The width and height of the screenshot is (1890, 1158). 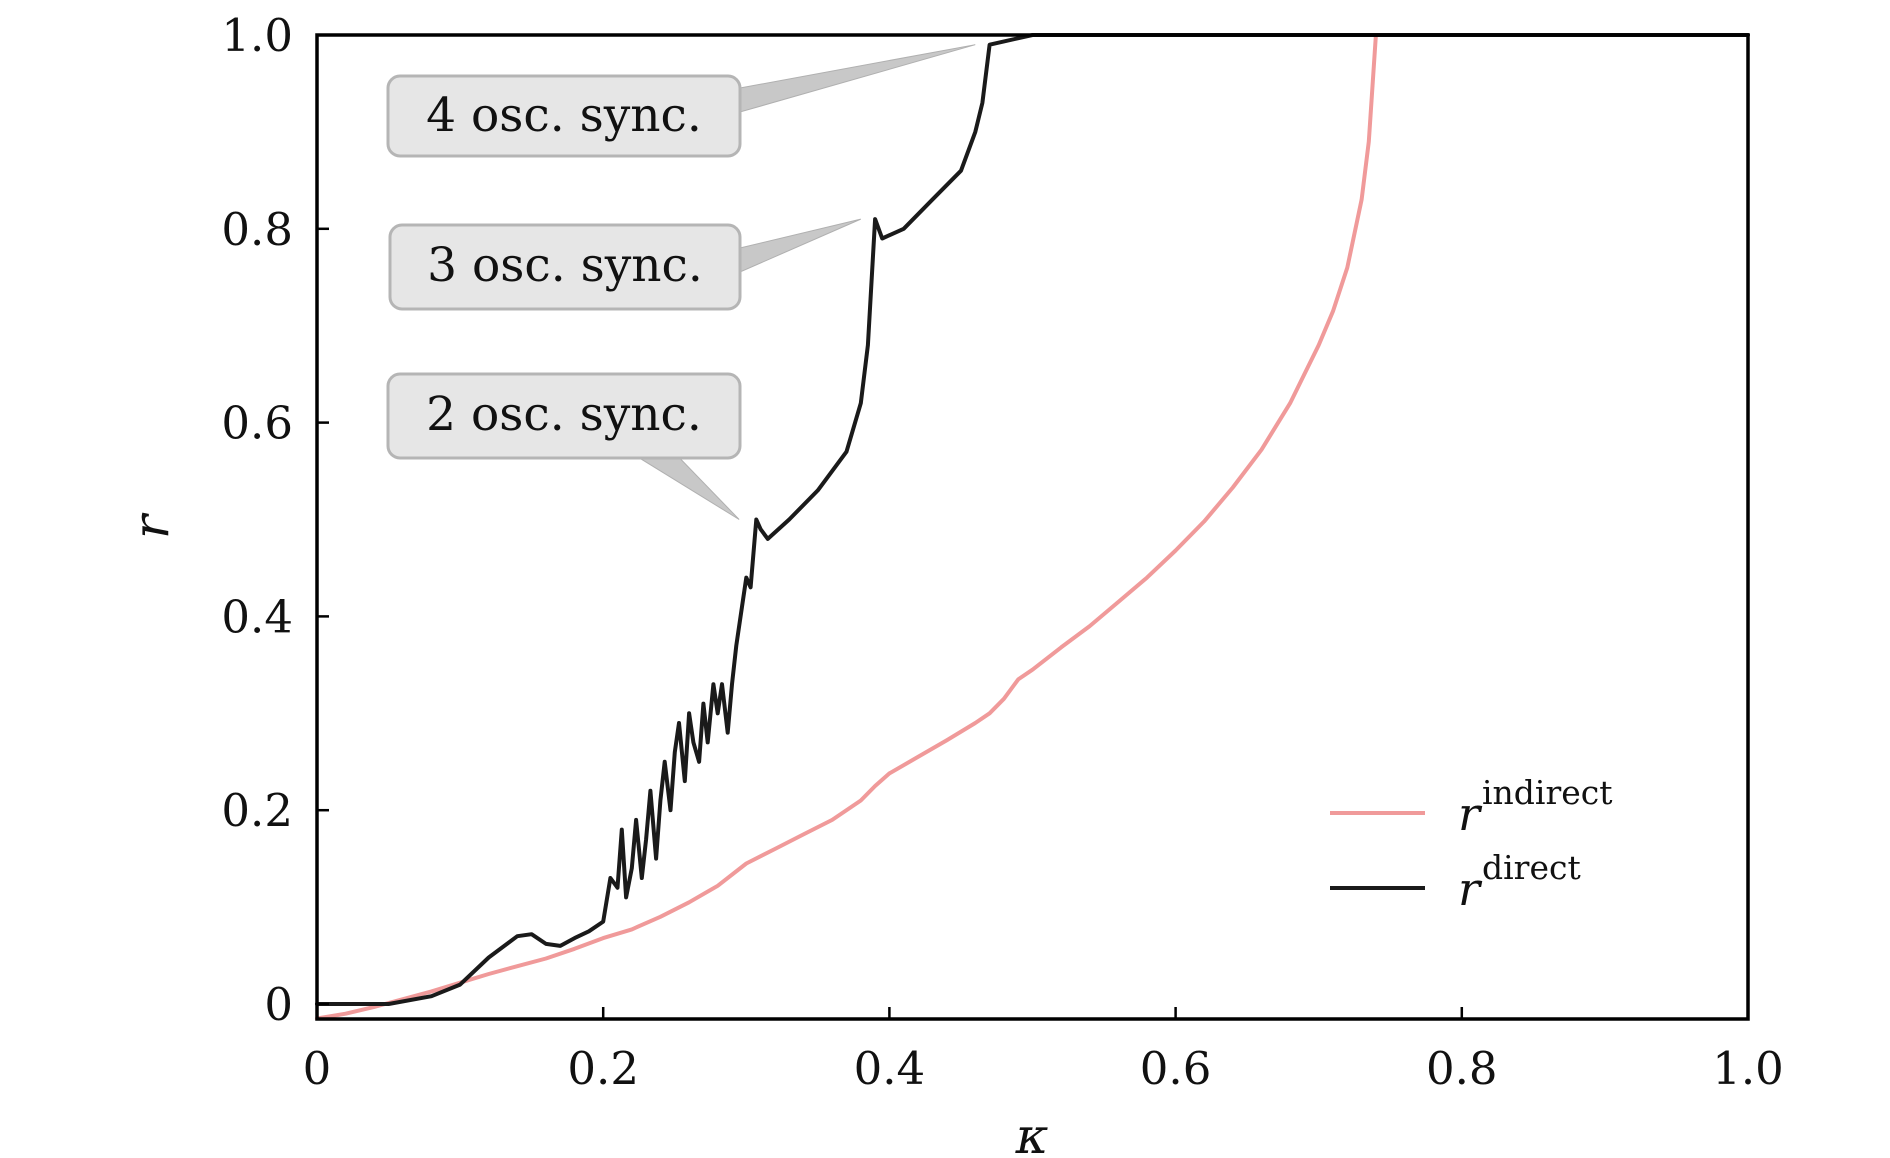 I want to click on annotation-3-osc-pointer, so click(x=800, y=245).